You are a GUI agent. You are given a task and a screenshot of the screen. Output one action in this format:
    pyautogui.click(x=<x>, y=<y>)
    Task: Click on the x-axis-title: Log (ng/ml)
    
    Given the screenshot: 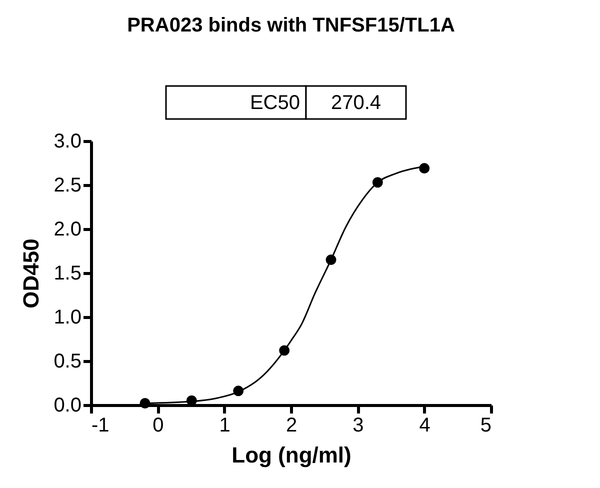 What is the action you would take?
    pyautogui.click(x=292, y=455)
    